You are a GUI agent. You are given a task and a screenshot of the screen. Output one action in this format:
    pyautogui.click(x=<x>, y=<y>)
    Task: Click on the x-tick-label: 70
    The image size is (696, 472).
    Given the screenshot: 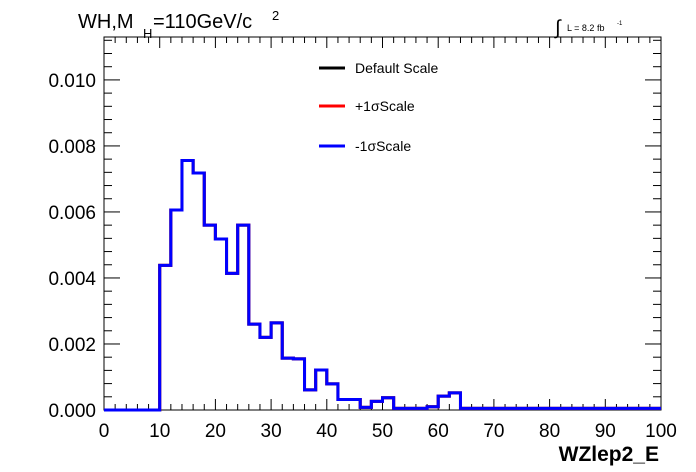 What is the action you would take?
    pyautogui.click(x=493, y=431)
    